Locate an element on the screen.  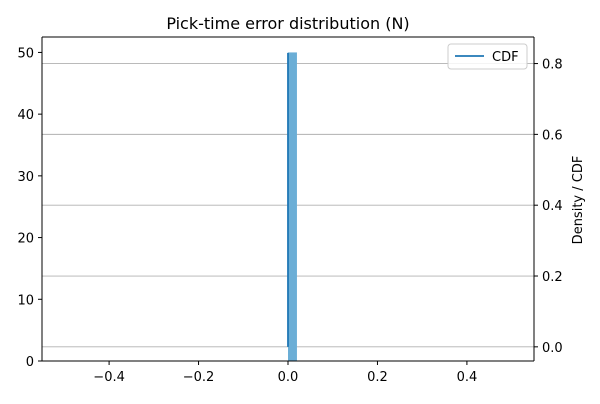
y-right-tick-label-3: 0.6 is located at coordinates (552, 135).